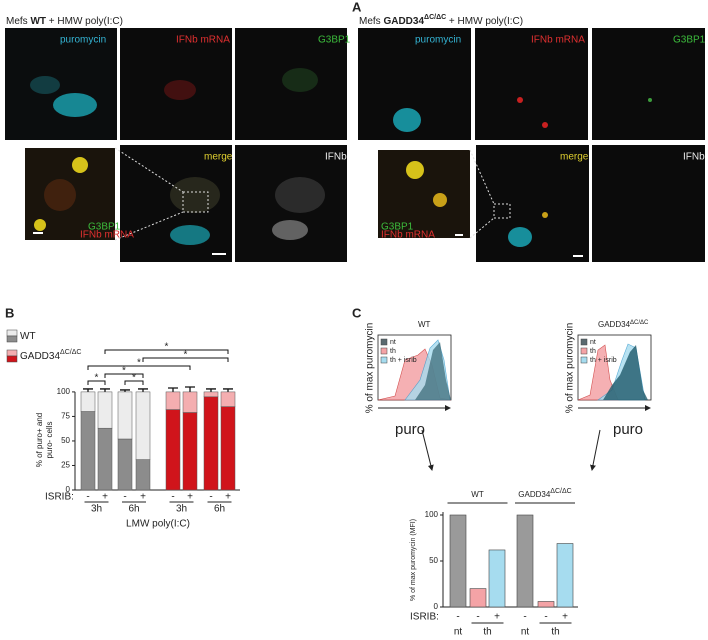 This screenshot has height=640, width=708. Describe the element at coordinates (38, 21) in the screenshot. I see `title-part: WT` at that location.